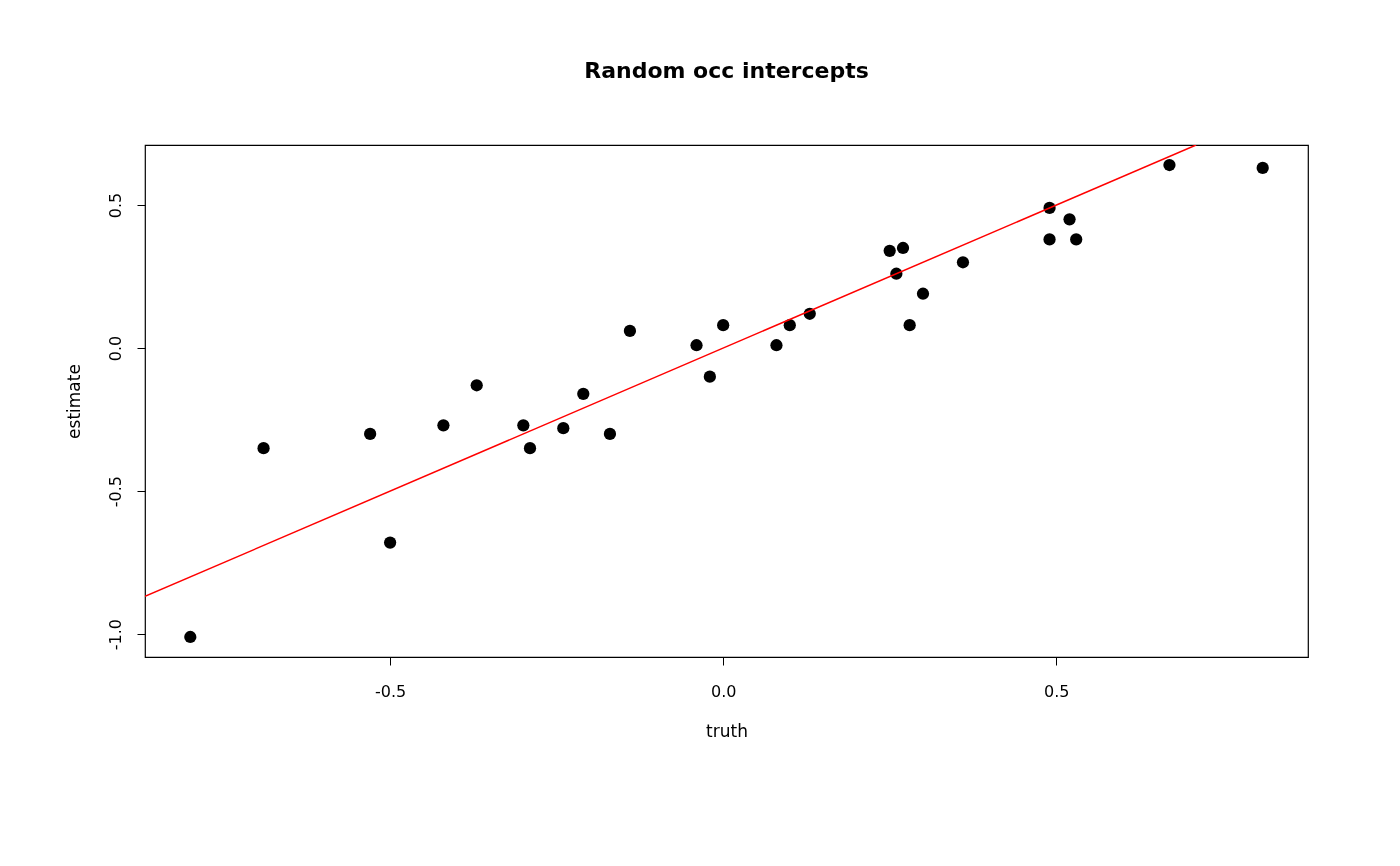 The image size is (1400, 866). Describe the element at coordinates (115, 205) in the screenshot. I see `y-tick-label: 0.5` at that location.